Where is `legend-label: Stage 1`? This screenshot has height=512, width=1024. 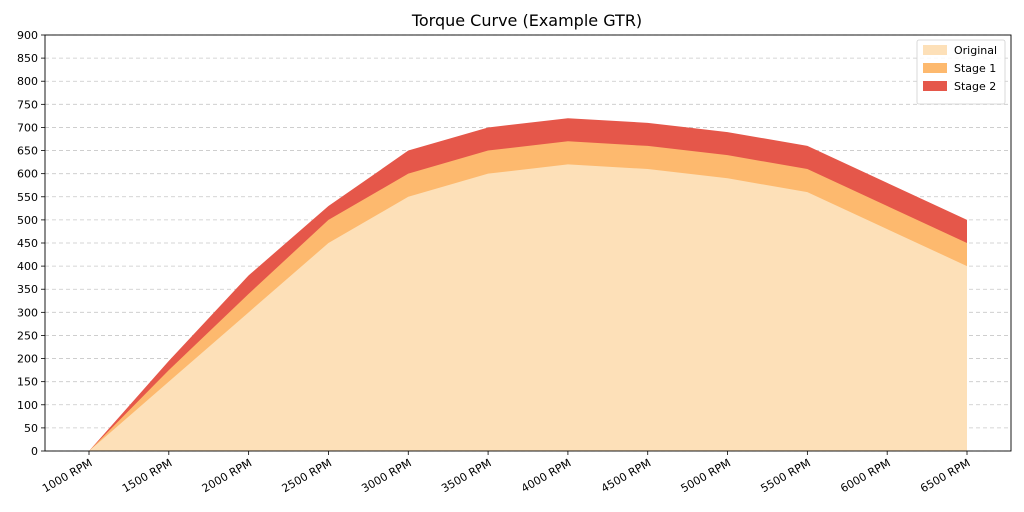 legend-label: Stage 1 is located at coordinates (975, 68).